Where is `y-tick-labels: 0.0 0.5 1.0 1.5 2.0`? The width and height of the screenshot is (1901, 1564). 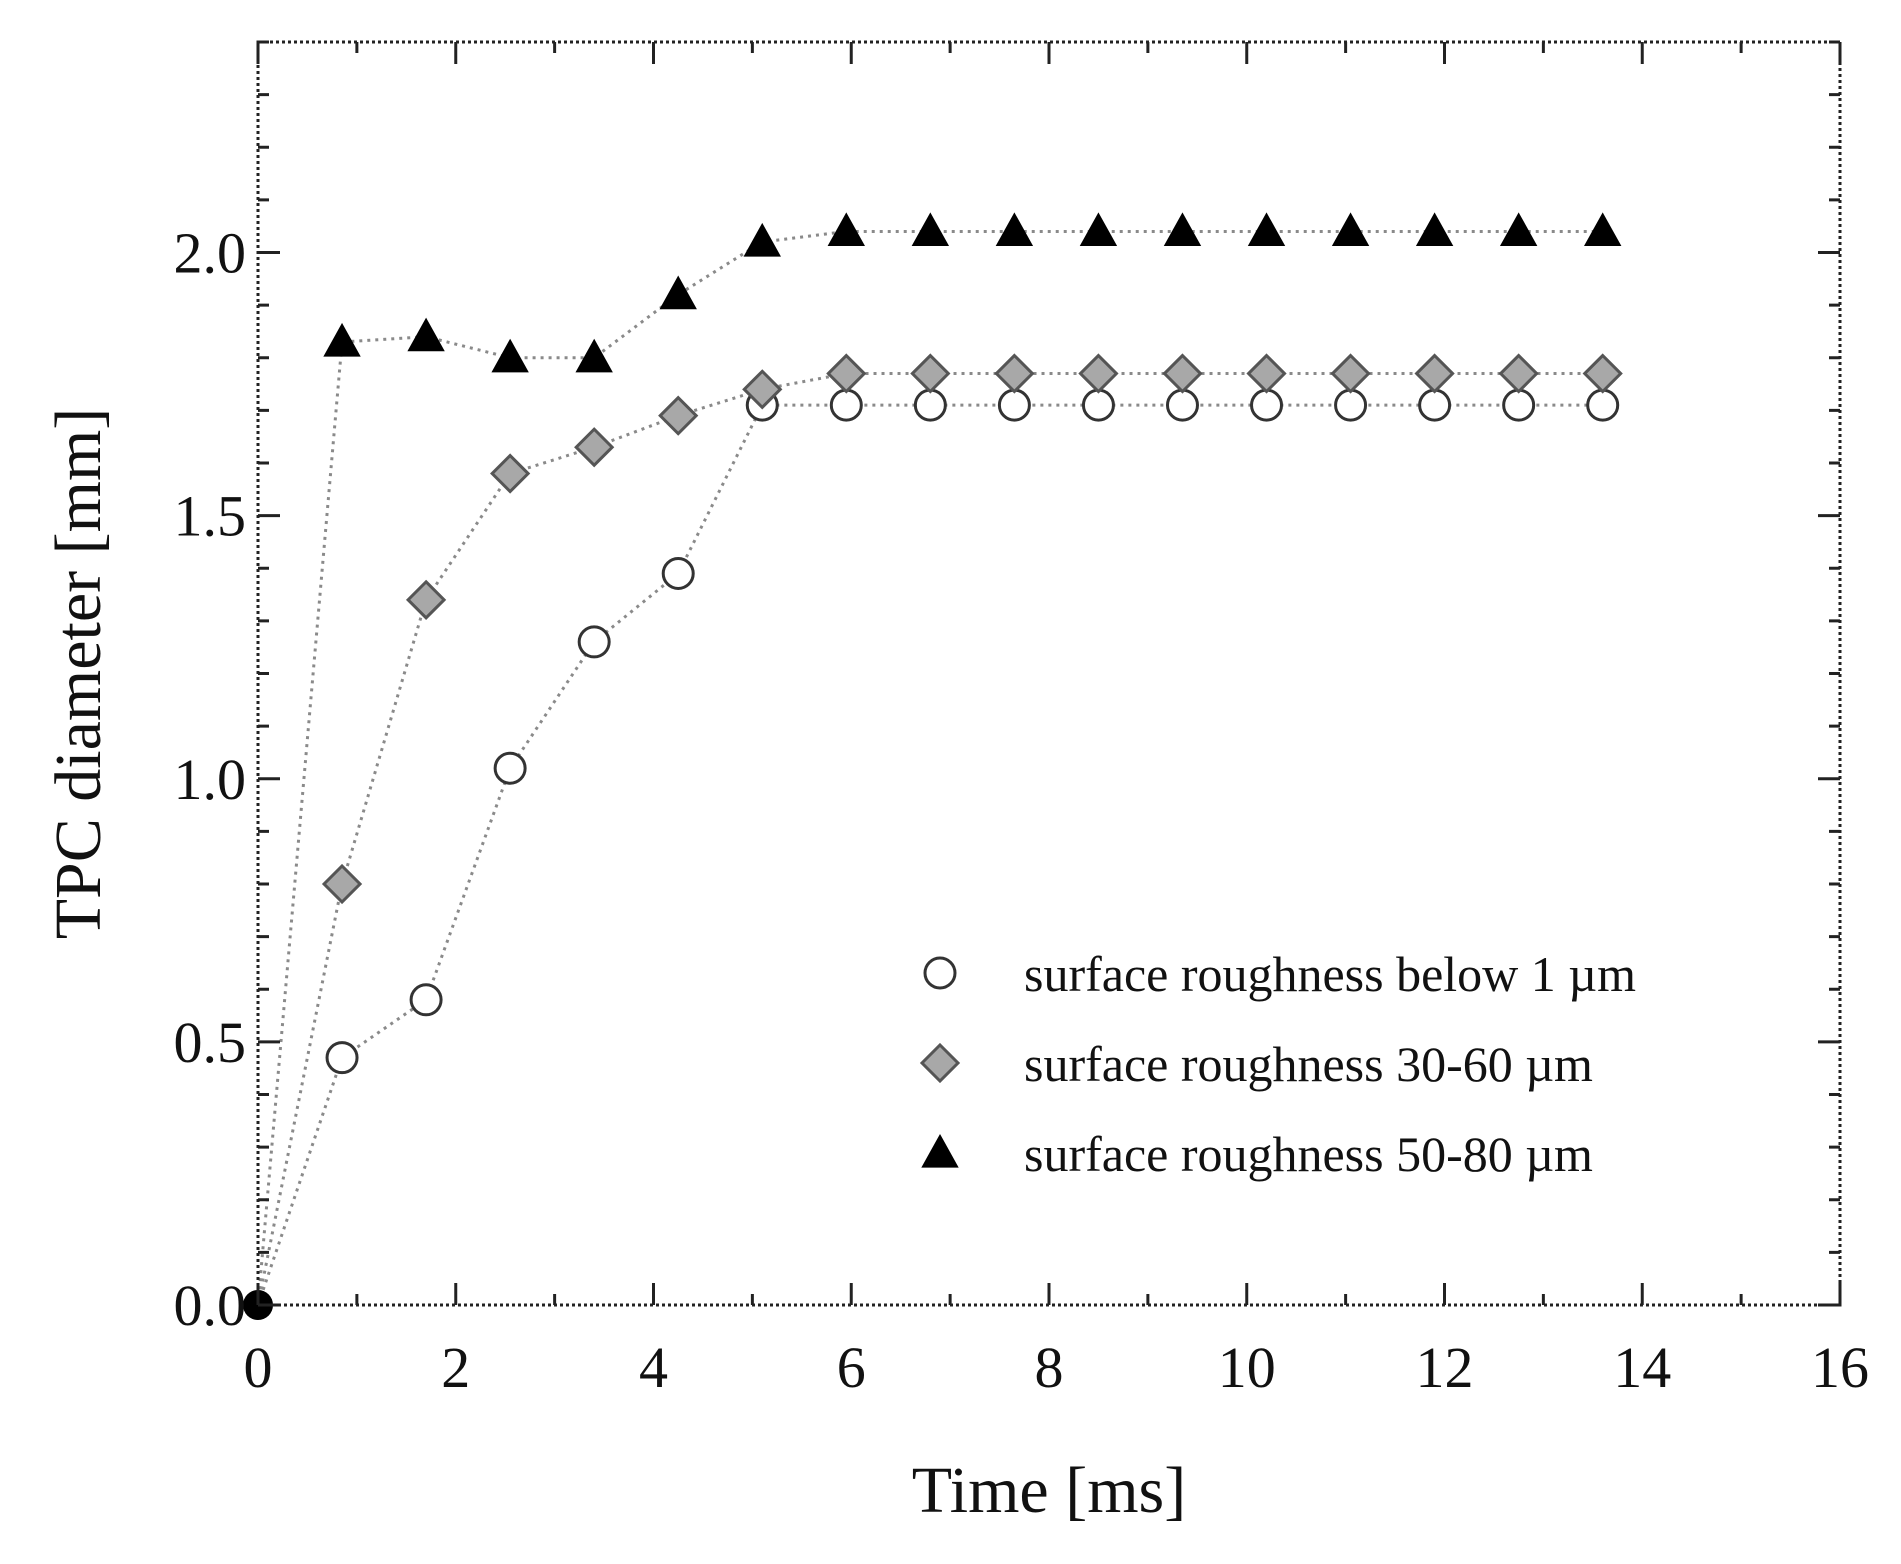 y-tick-labels: 0.0 0.5 1.0 1.5 2.0 is located at coordinates (210, 780).